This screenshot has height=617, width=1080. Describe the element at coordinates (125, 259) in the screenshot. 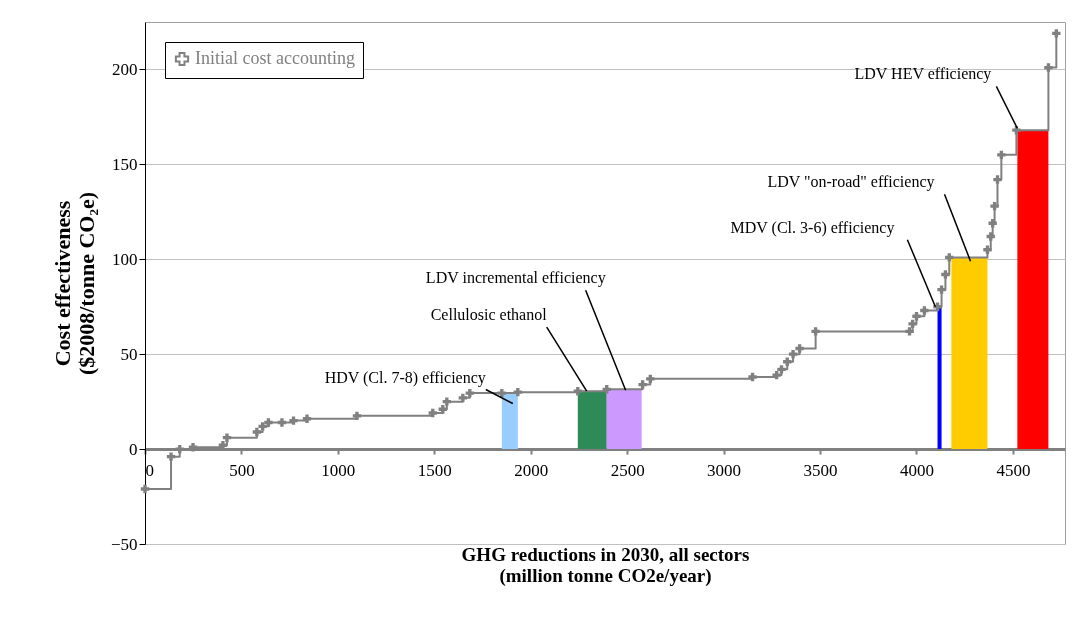

I see `y-tick-label: 100` at that location.